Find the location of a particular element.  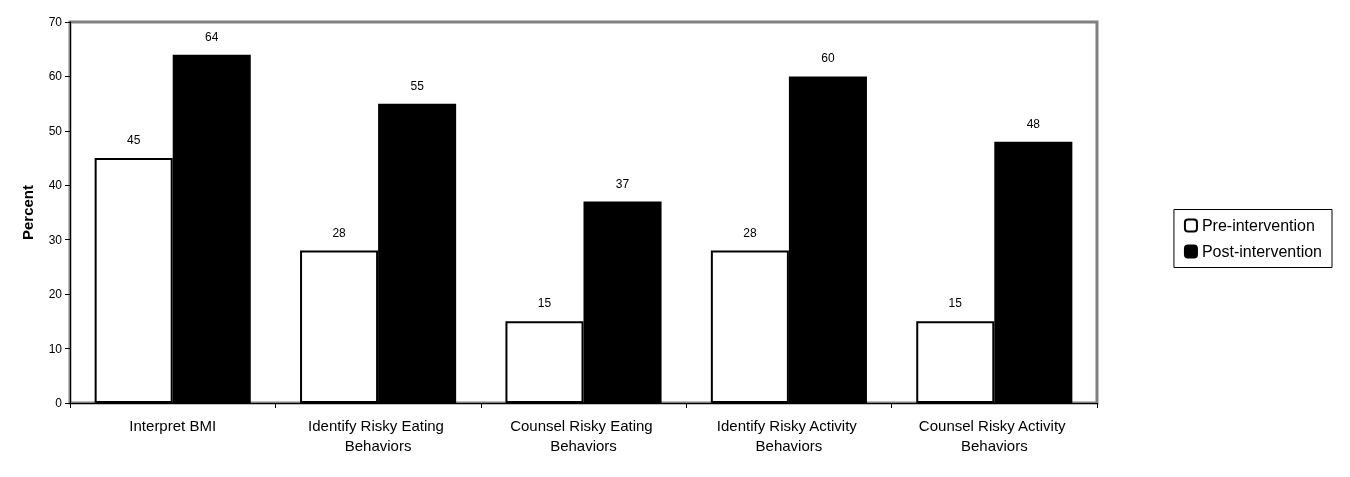

y-axis-title: Percent is located at coordinates (27, 212).